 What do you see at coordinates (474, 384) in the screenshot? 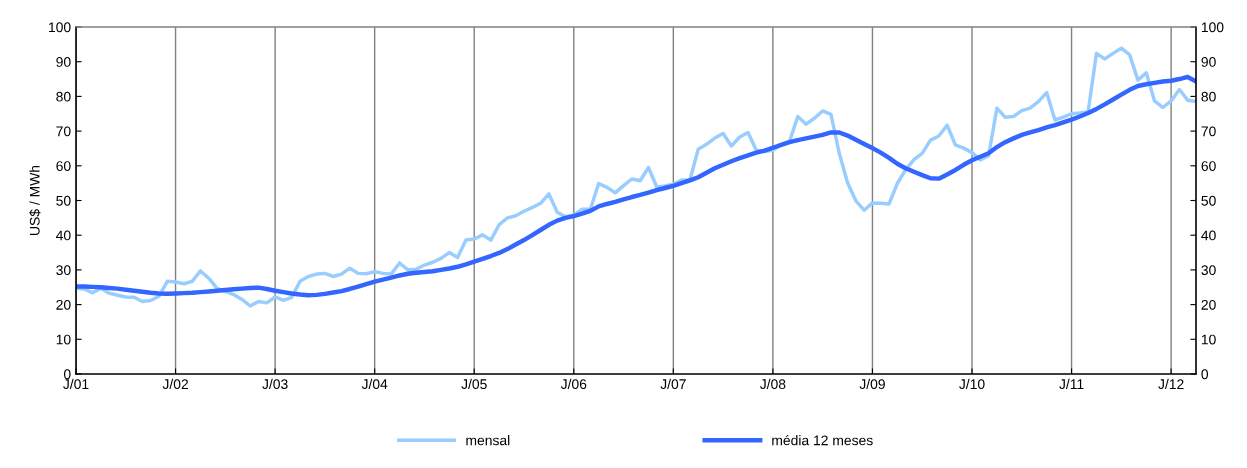
I see `x-tick-label: J/05` at bounding box center [474, 384].